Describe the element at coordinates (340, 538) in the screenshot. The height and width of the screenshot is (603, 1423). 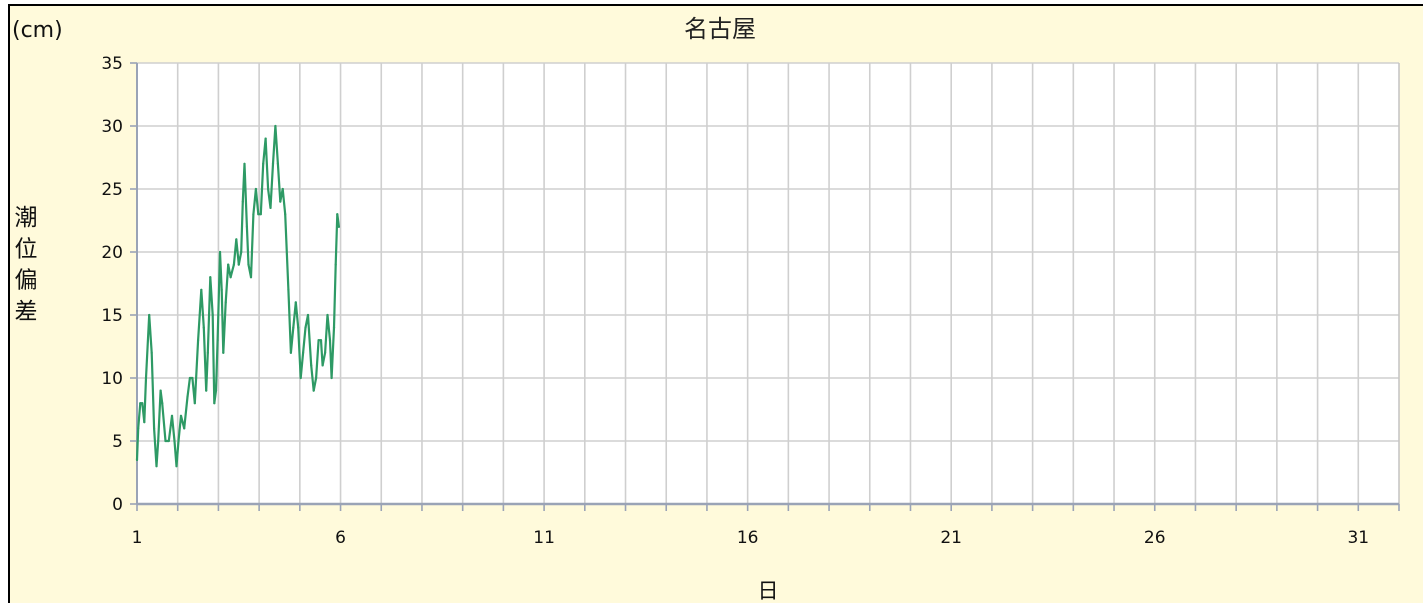
I see `x-tick-label: 6` at that location.